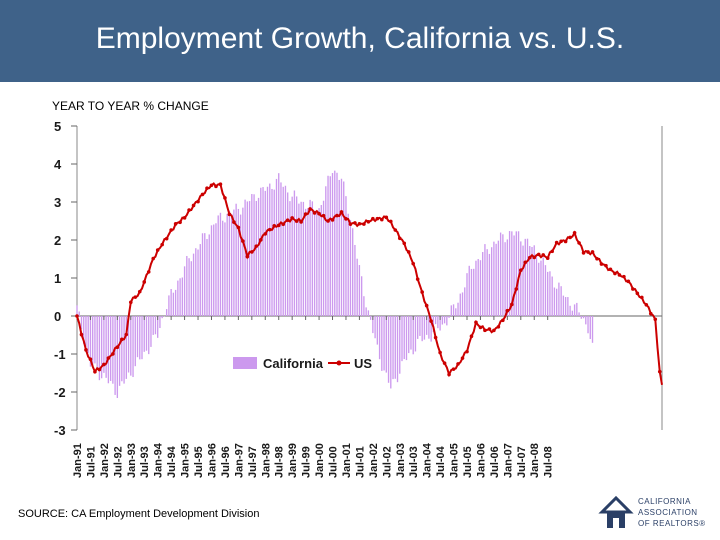 The image size is (720, 540). Describe the element at coordinates (363, 363) in the screenshot. I see `legend-label-us: US` at that location.